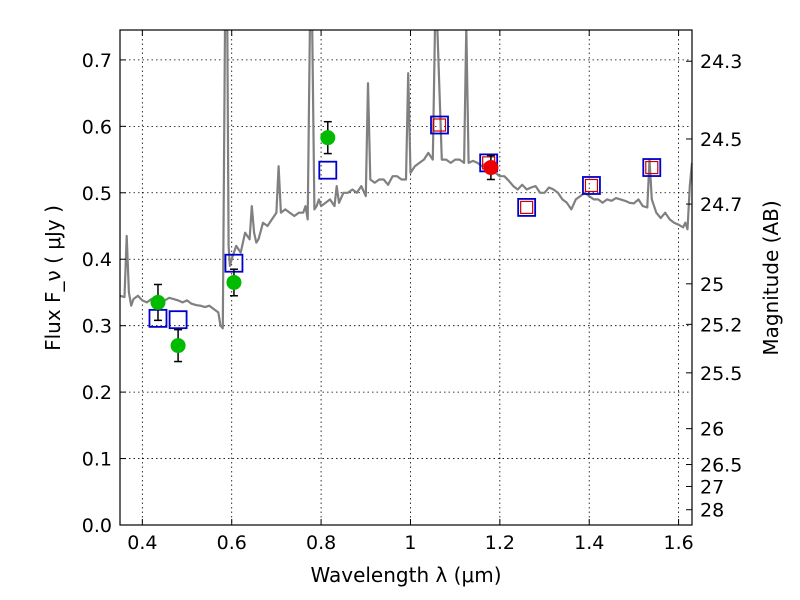 The height and width of the screenshot is (600, 800). I want to click on y-tick-label: 0.1, so click(97, 460).